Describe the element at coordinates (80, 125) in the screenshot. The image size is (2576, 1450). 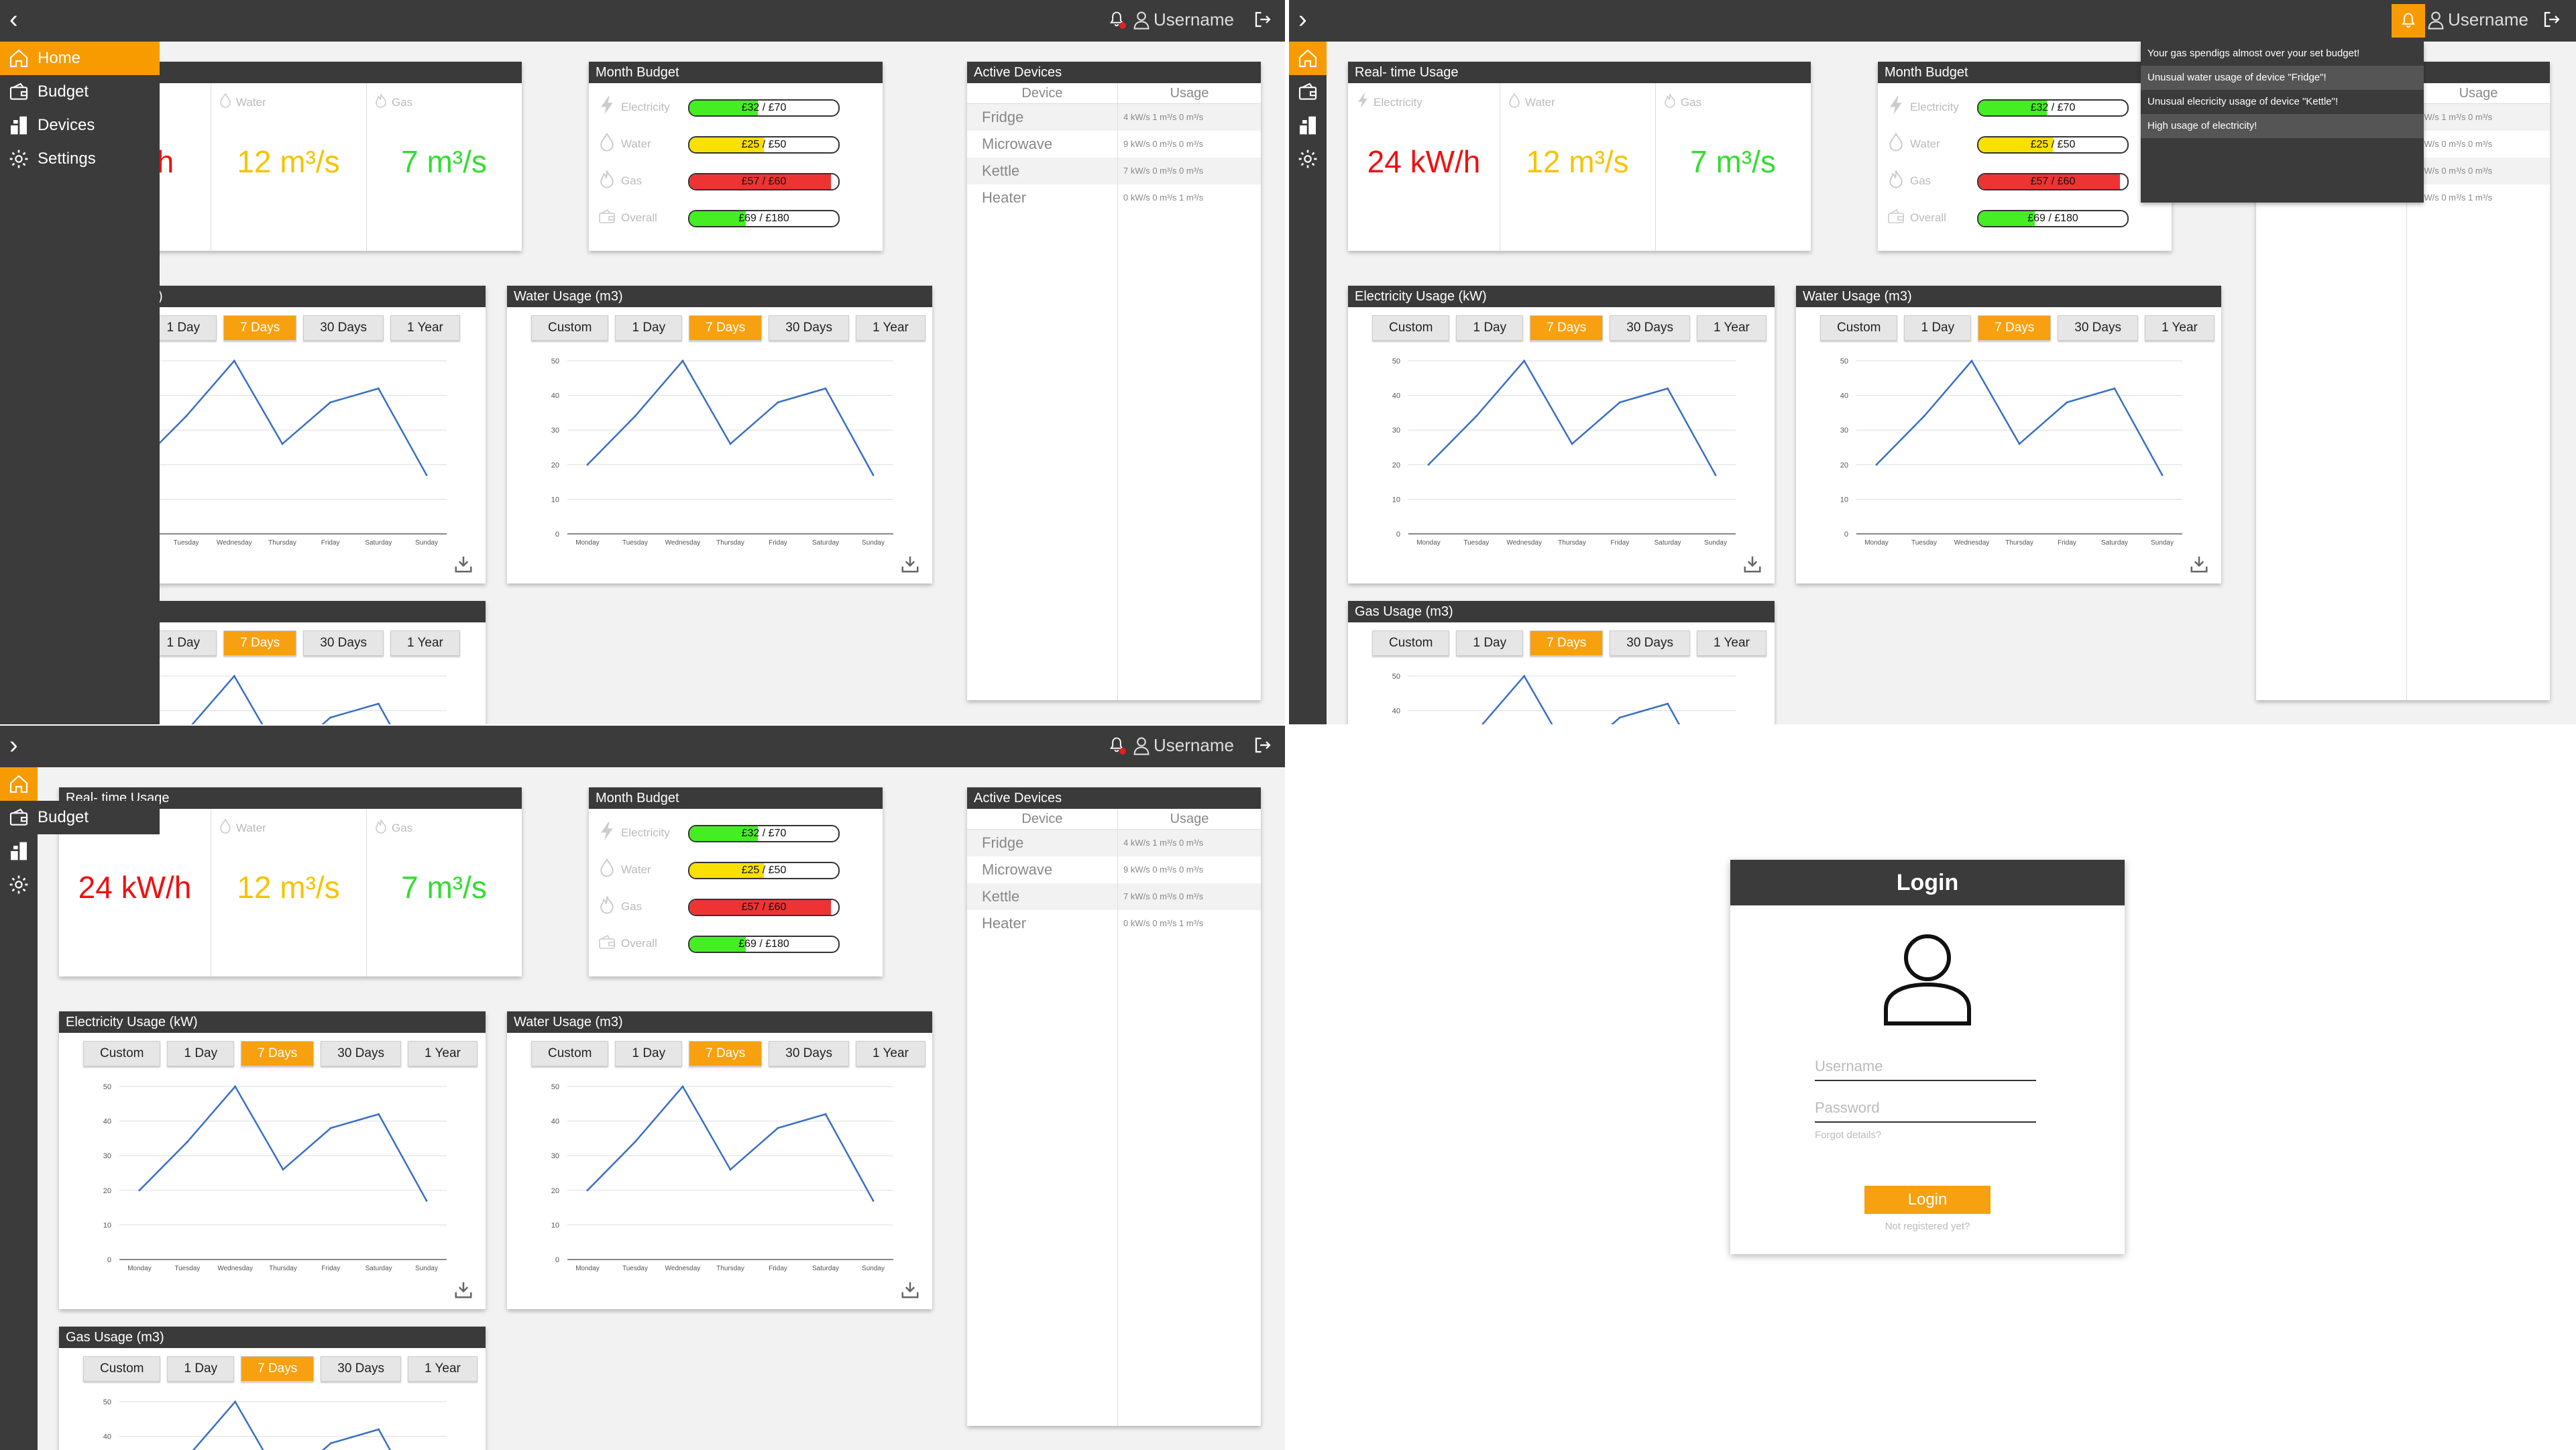
I see `sidebar-item-devices: Devices` at that location.